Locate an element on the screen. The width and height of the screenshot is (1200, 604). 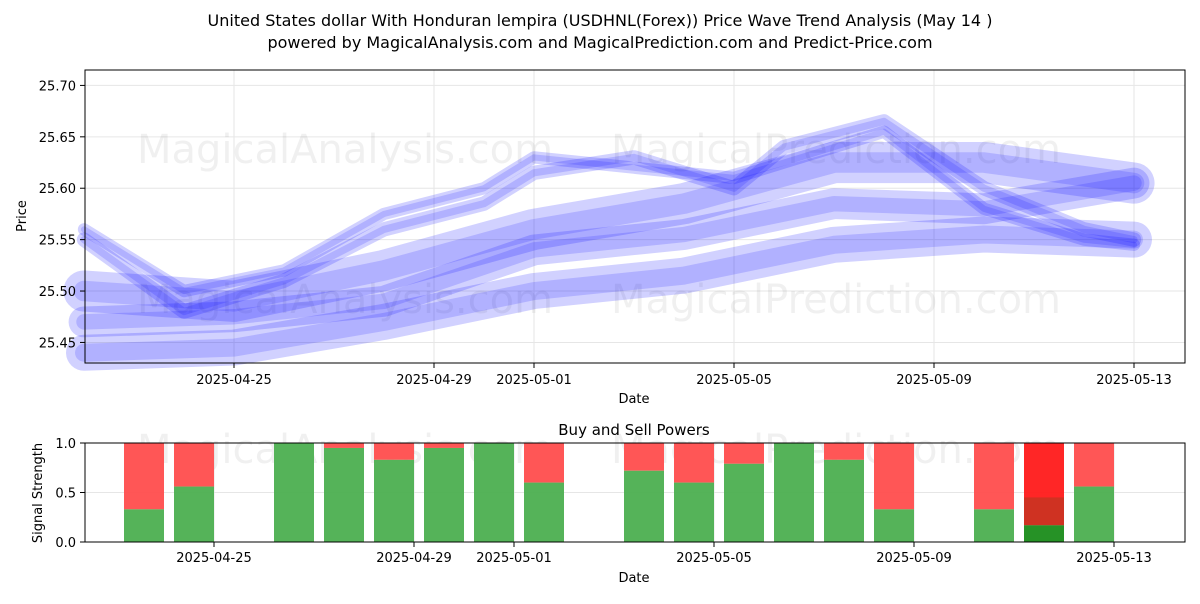
signal-ytick-label-2: 1.0 is located at coordinates (65, 444).